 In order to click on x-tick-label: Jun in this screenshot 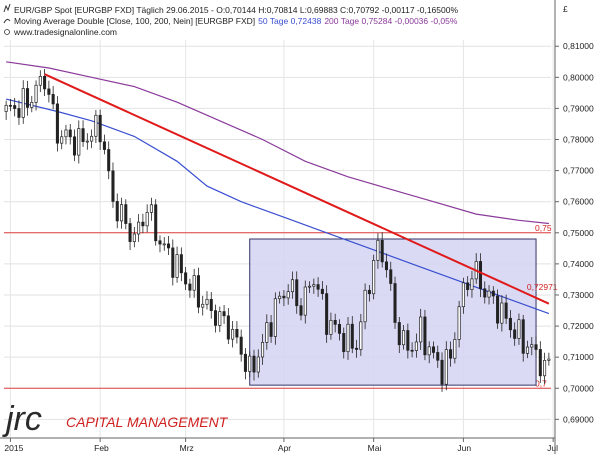, I will do `click(464, 448)`.